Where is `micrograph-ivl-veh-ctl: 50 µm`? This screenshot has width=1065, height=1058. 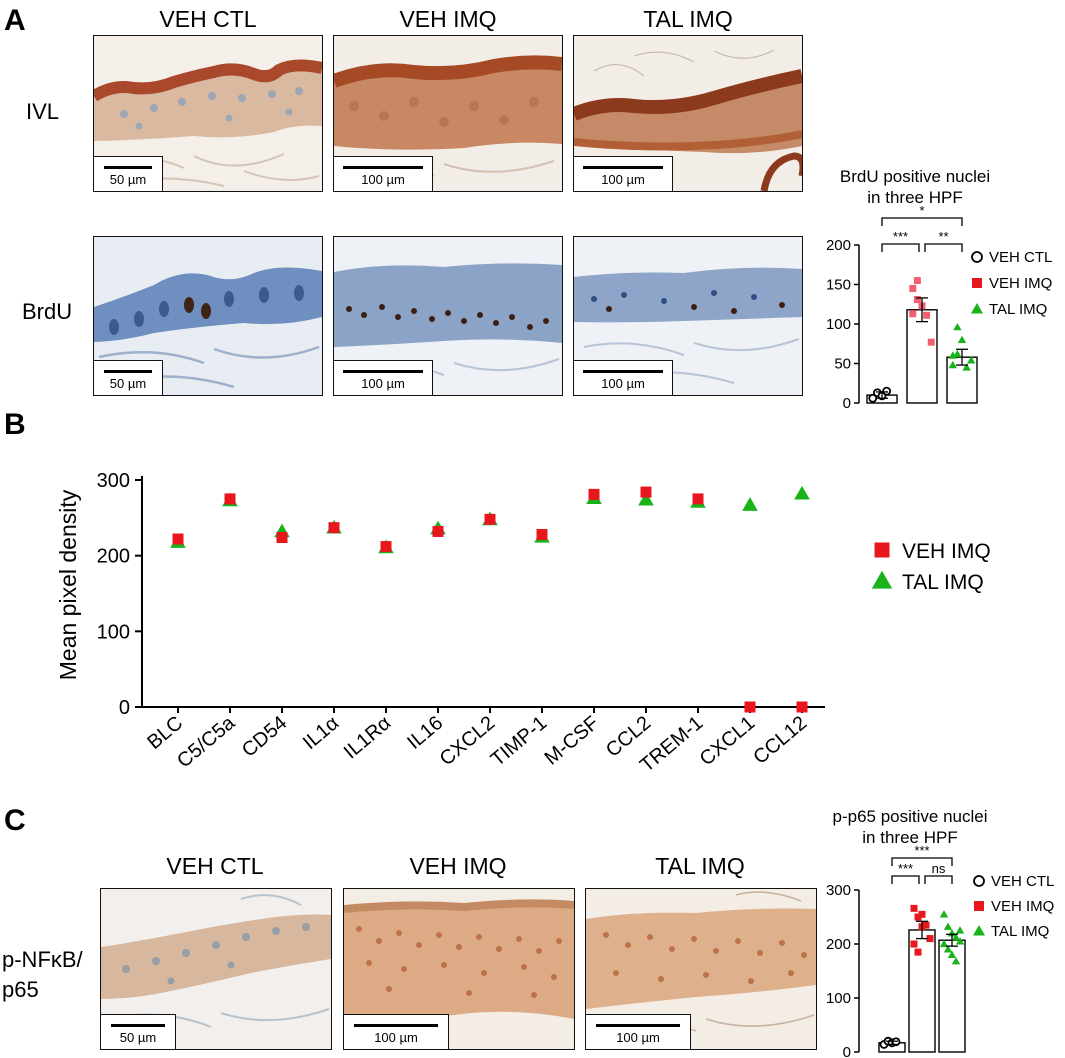
micrograph-ivl-veh-ctl: 50 µm is located at coordinates (208, 113).